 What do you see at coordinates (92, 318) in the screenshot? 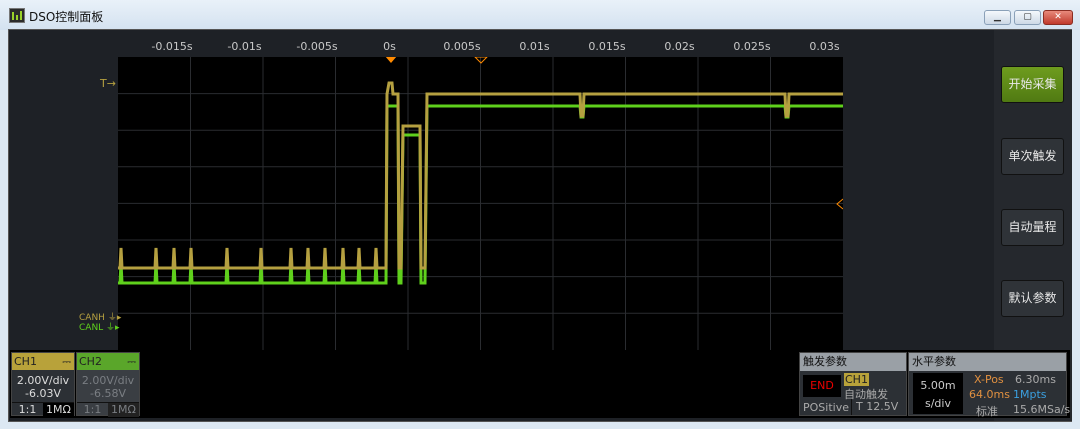
I see `ch1-ground-label: CANH` at bounding box center [92, 318].